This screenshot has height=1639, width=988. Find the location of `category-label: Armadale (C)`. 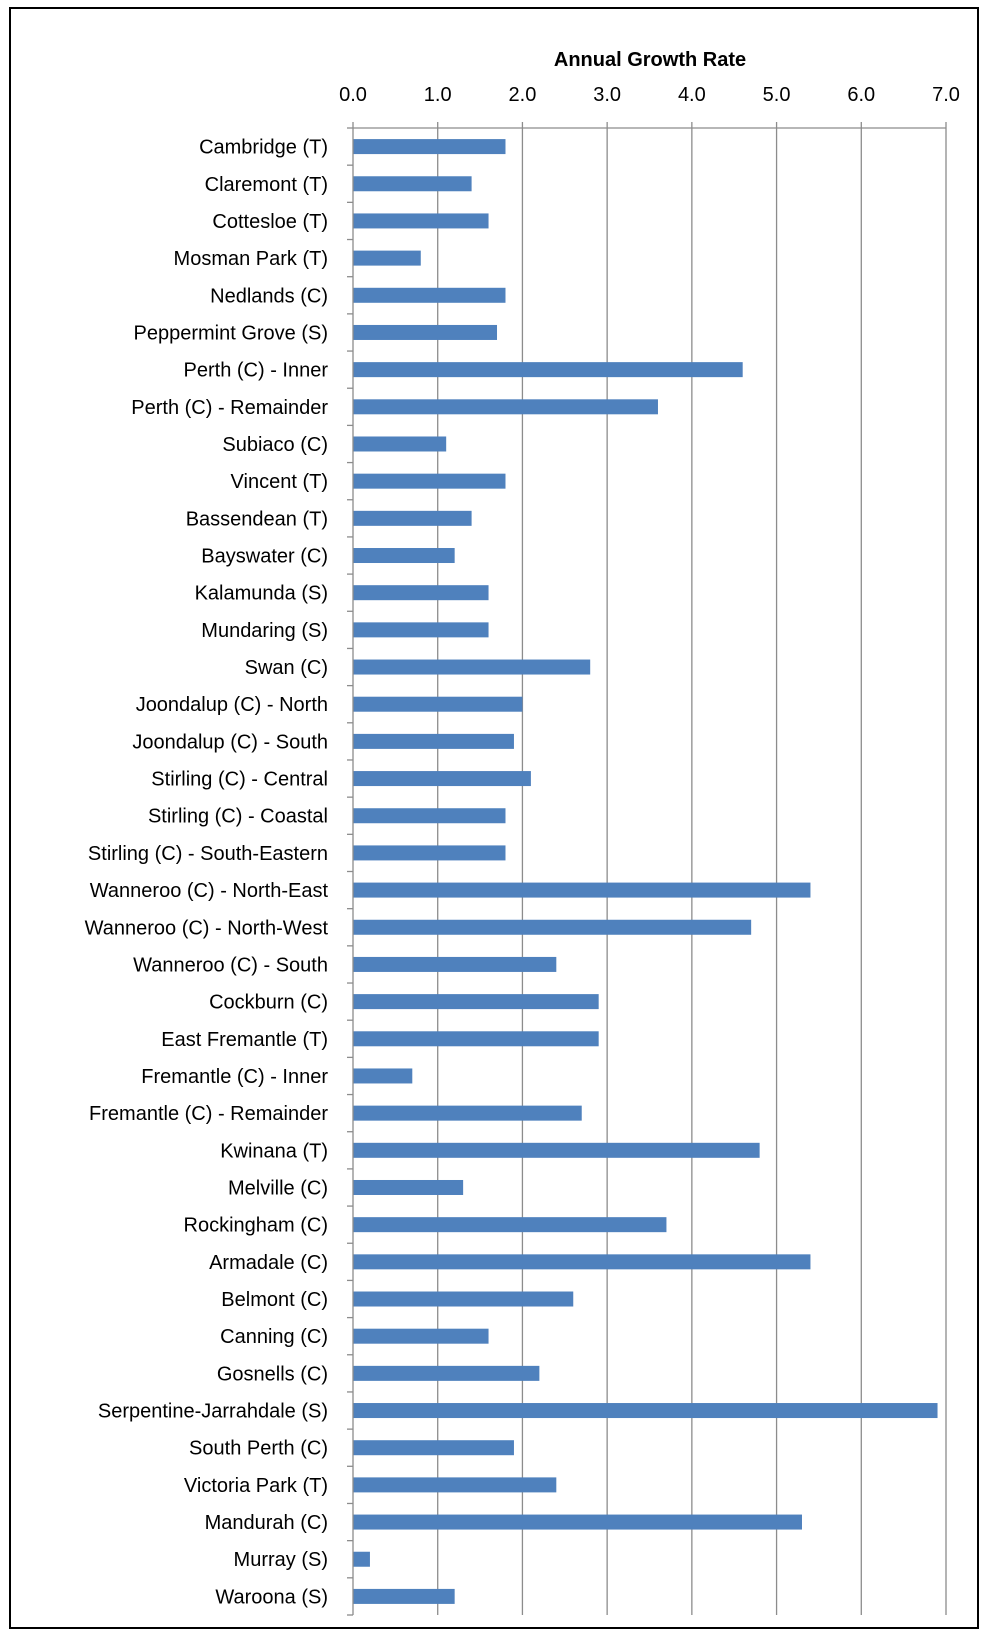

category-label: Armadale (C) is located at coordinates (268, 1263).